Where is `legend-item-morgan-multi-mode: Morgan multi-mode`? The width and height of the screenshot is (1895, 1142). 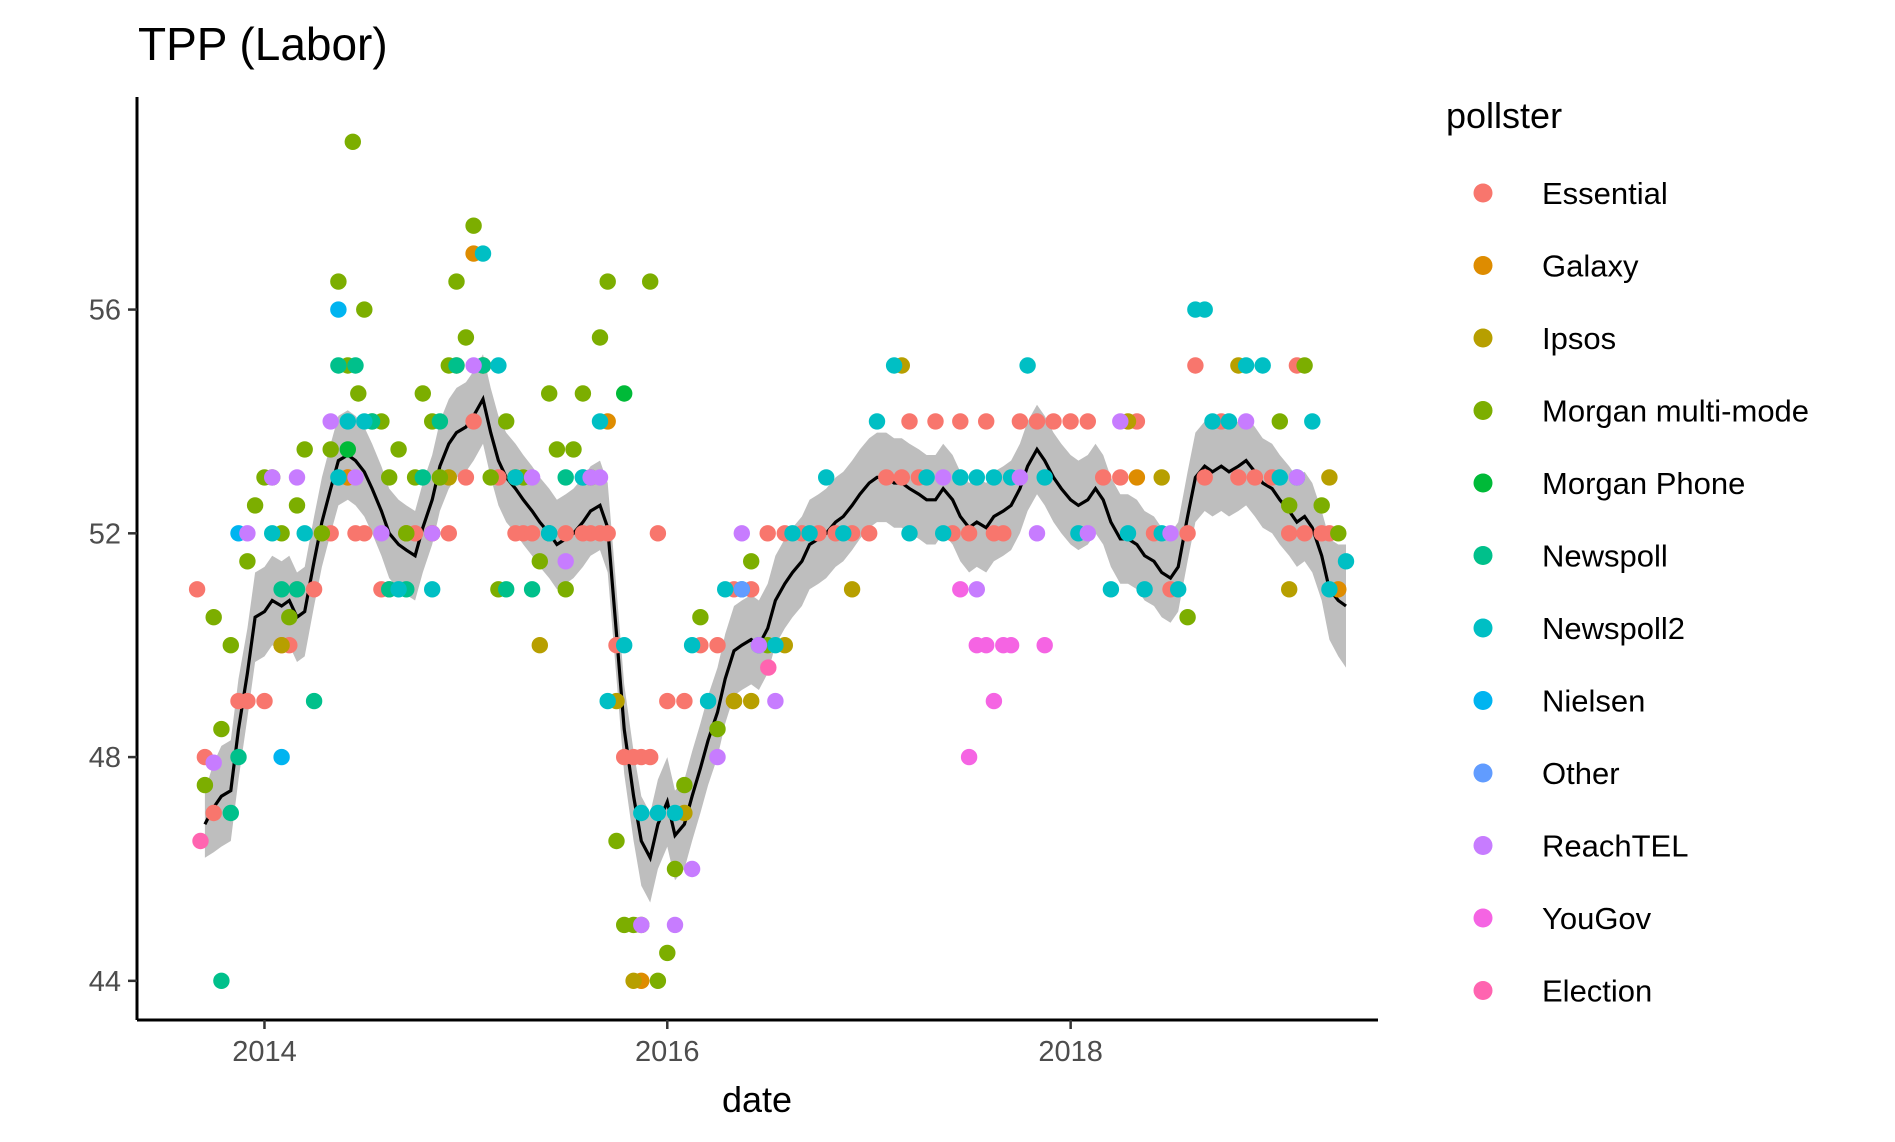
legend-item-morgan-multi-mode: Morgan multi-mode is located at coordinates (1641, 411).